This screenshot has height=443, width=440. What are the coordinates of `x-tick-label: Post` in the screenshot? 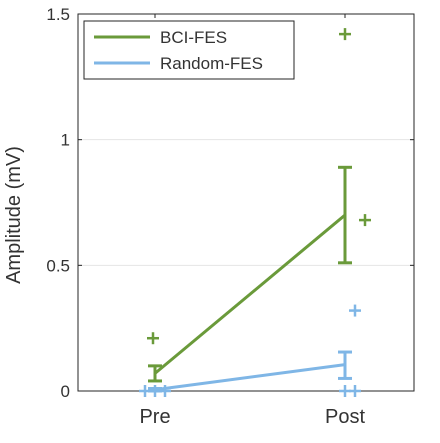 It's located at (345, 417).